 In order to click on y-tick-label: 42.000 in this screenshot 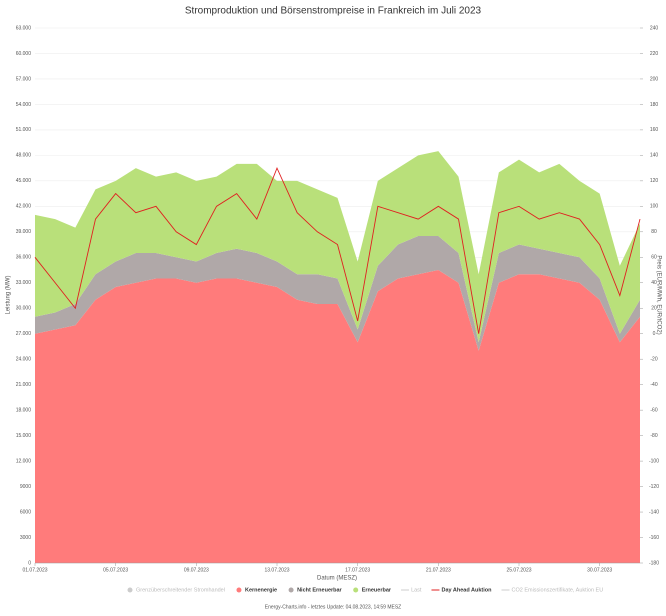, I will do `click(24, 207)`.